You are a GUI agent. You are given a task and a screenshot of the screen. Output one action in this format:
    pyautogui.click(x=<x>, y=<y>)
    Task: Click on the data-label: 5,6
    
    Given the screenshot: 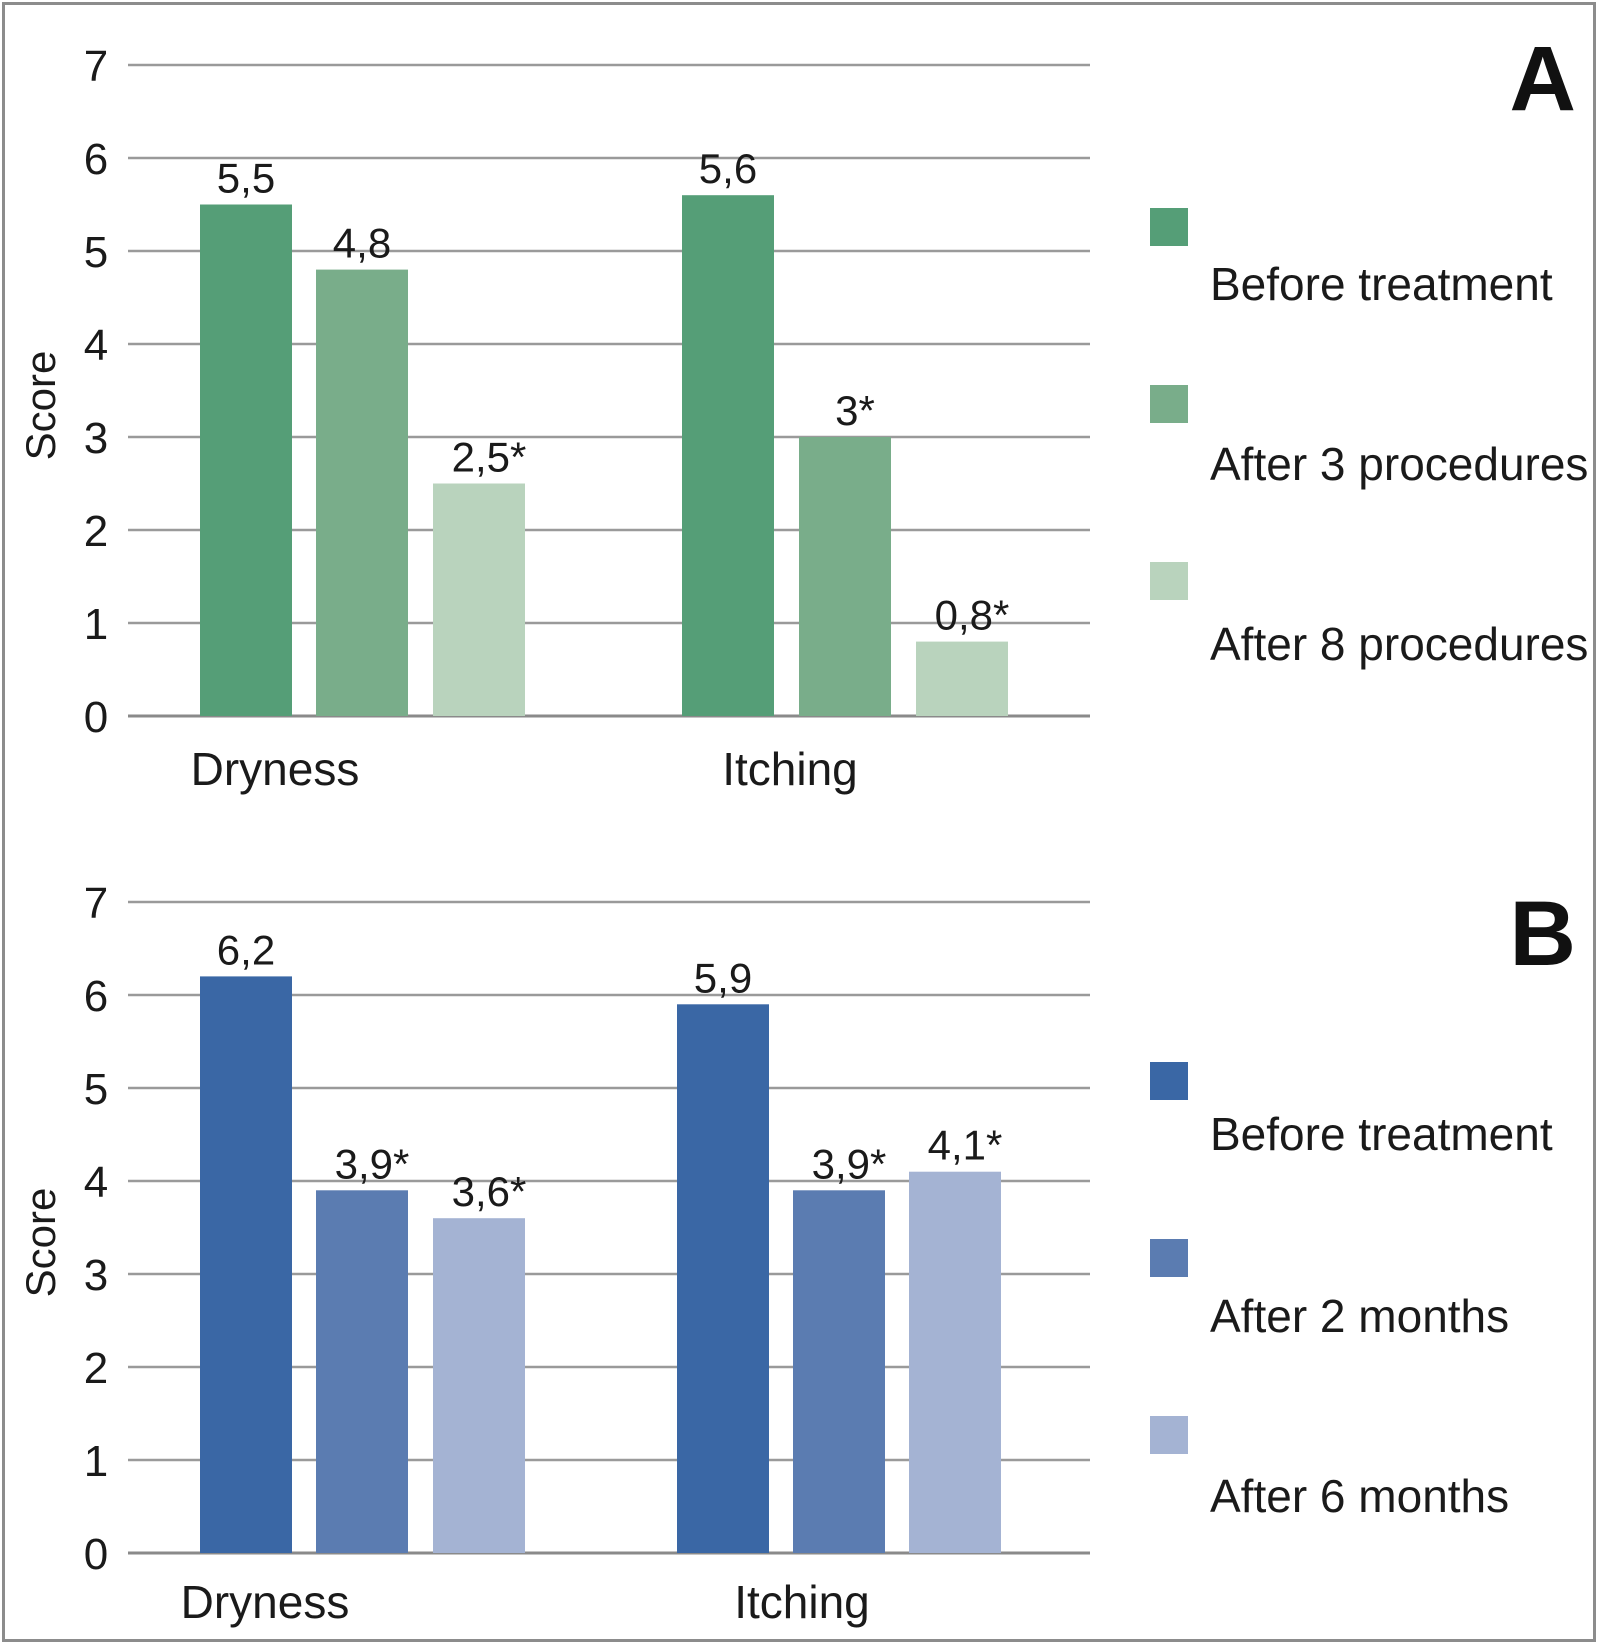 What is the action you would take?
    pyautogui.click(x=728, y=168)
    